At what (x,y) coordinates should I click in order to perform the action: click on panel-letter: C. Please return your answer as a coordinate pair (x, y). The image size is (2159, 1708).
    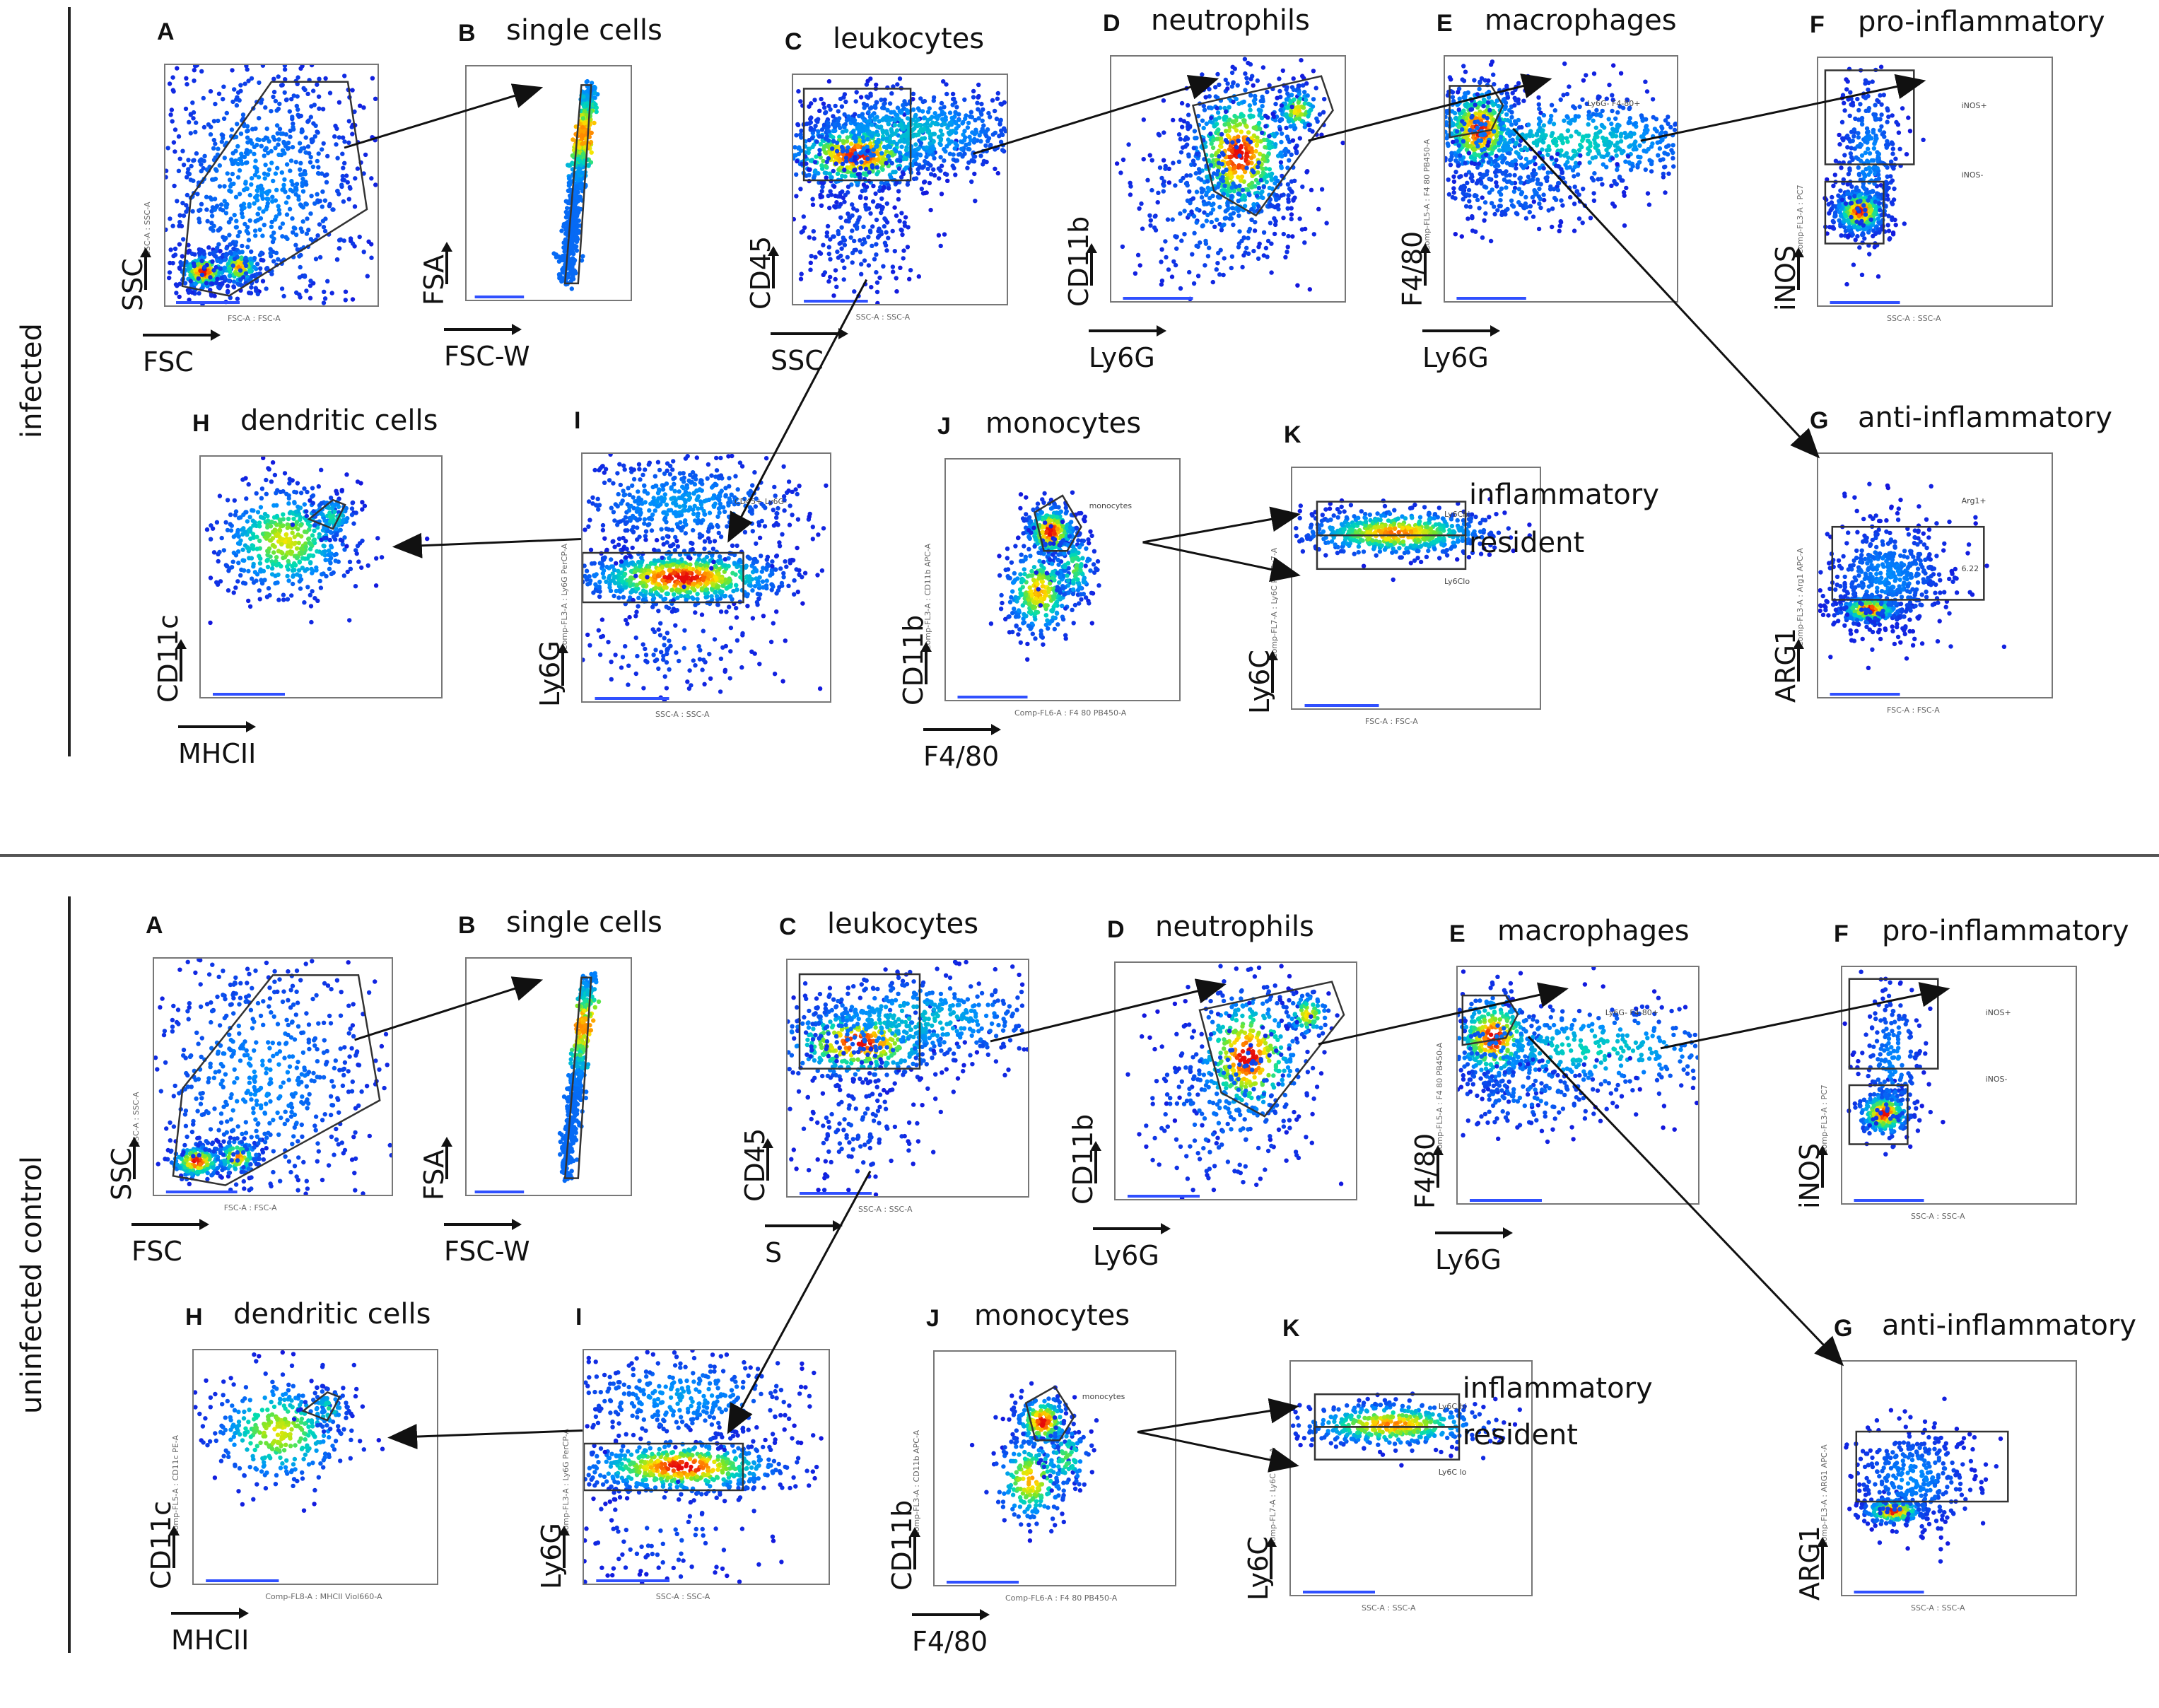
    Looking at the image, I should click on (794, 41).